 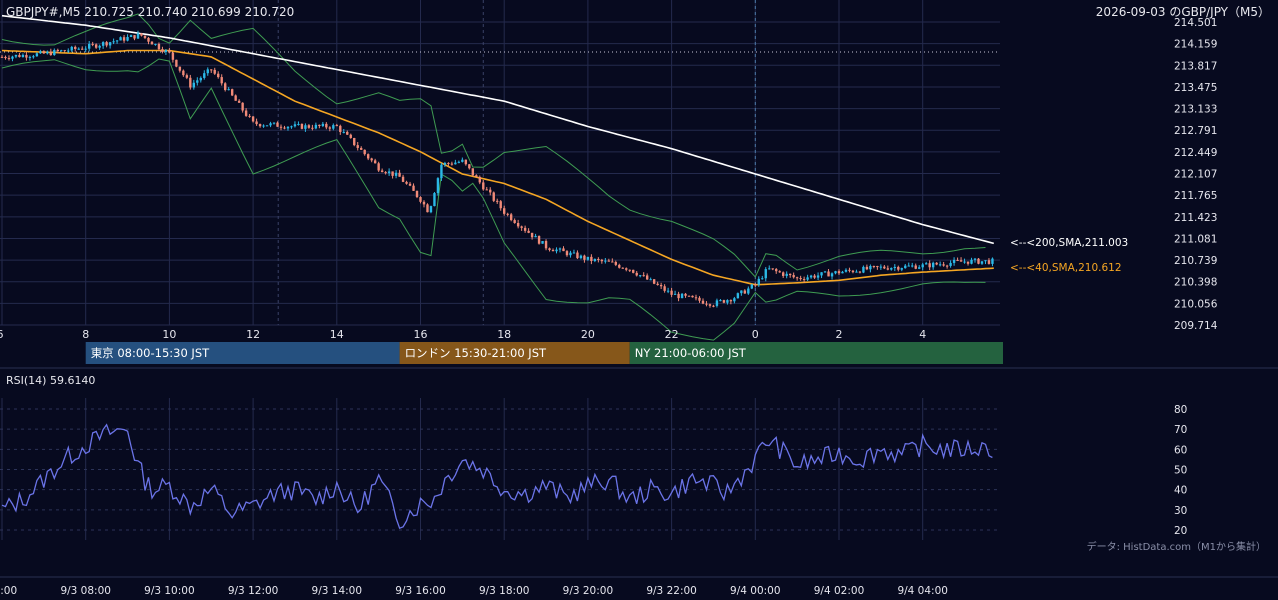 What do you see at coordinates (1180, 531) in the screenshot?
I see `rsi-tick-label: 20` at bounding box center [1180, 531].